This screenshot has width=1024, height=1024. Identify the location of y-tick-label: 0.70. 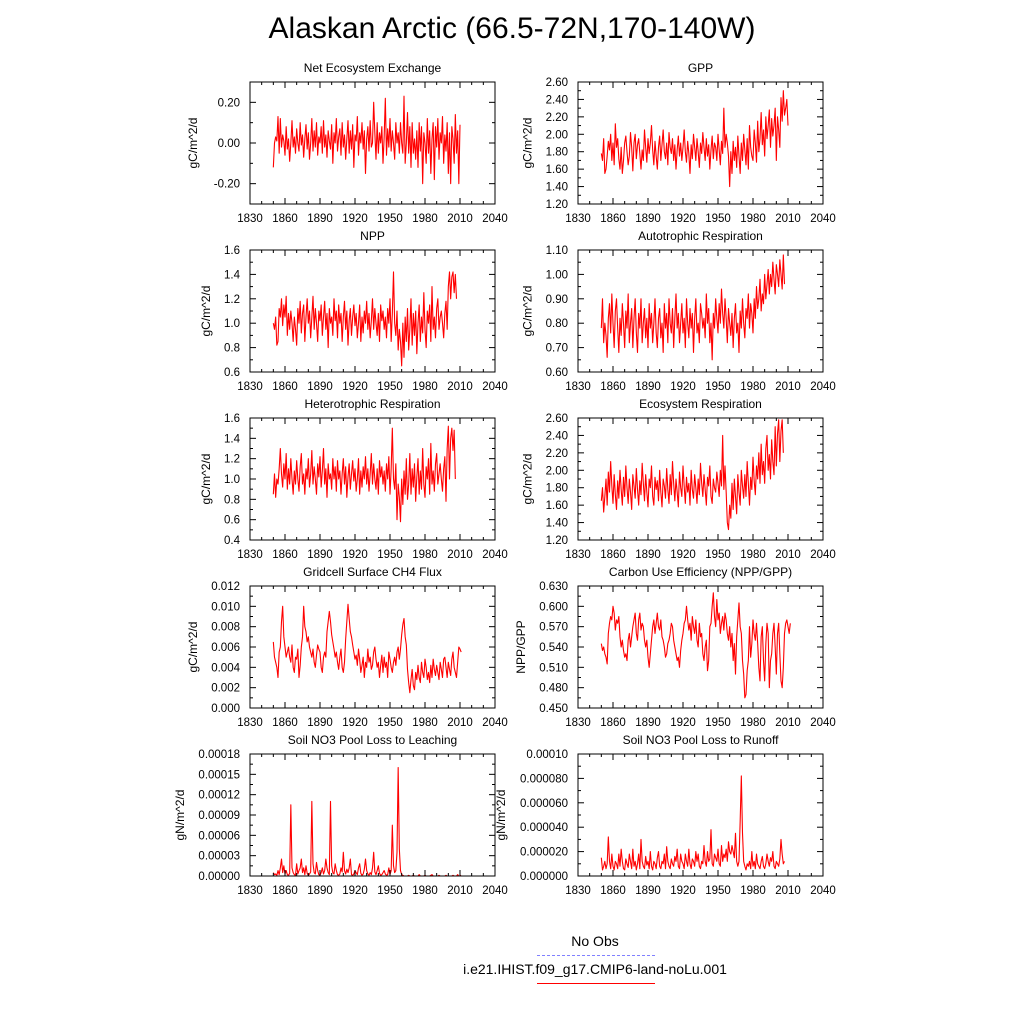
(557, 349).